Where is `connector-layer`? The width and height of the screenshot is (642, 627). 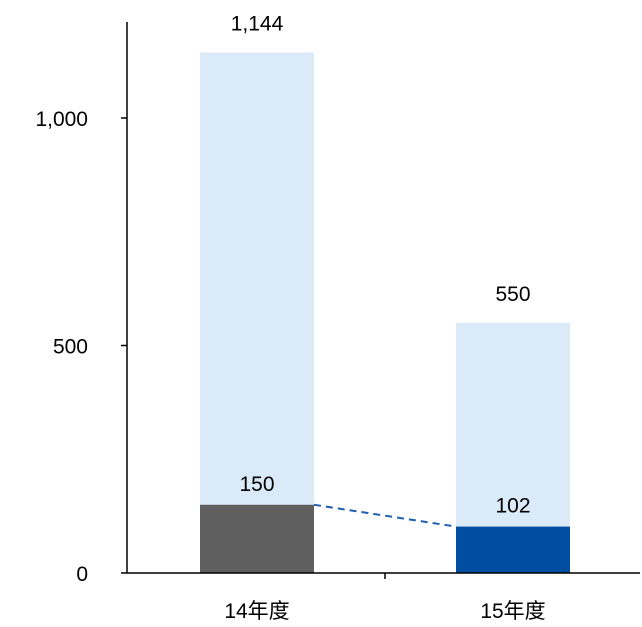 connector-layer is located at coordinates (385, 515).